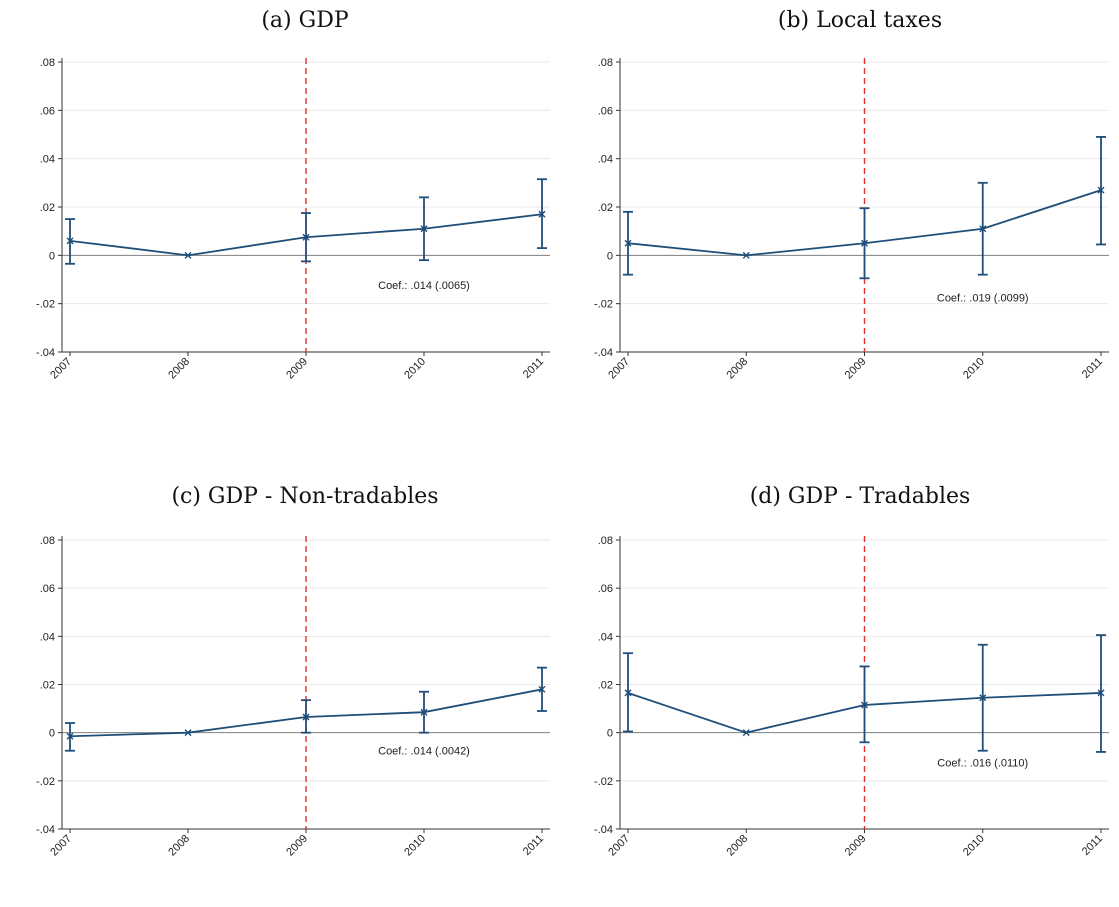 This screenshot has width=1119, height=907. Describe the element at coordinates (982, 763) in the screenshot. I see `coef-annotation: Coef.: .016 (.0110)` at that location.